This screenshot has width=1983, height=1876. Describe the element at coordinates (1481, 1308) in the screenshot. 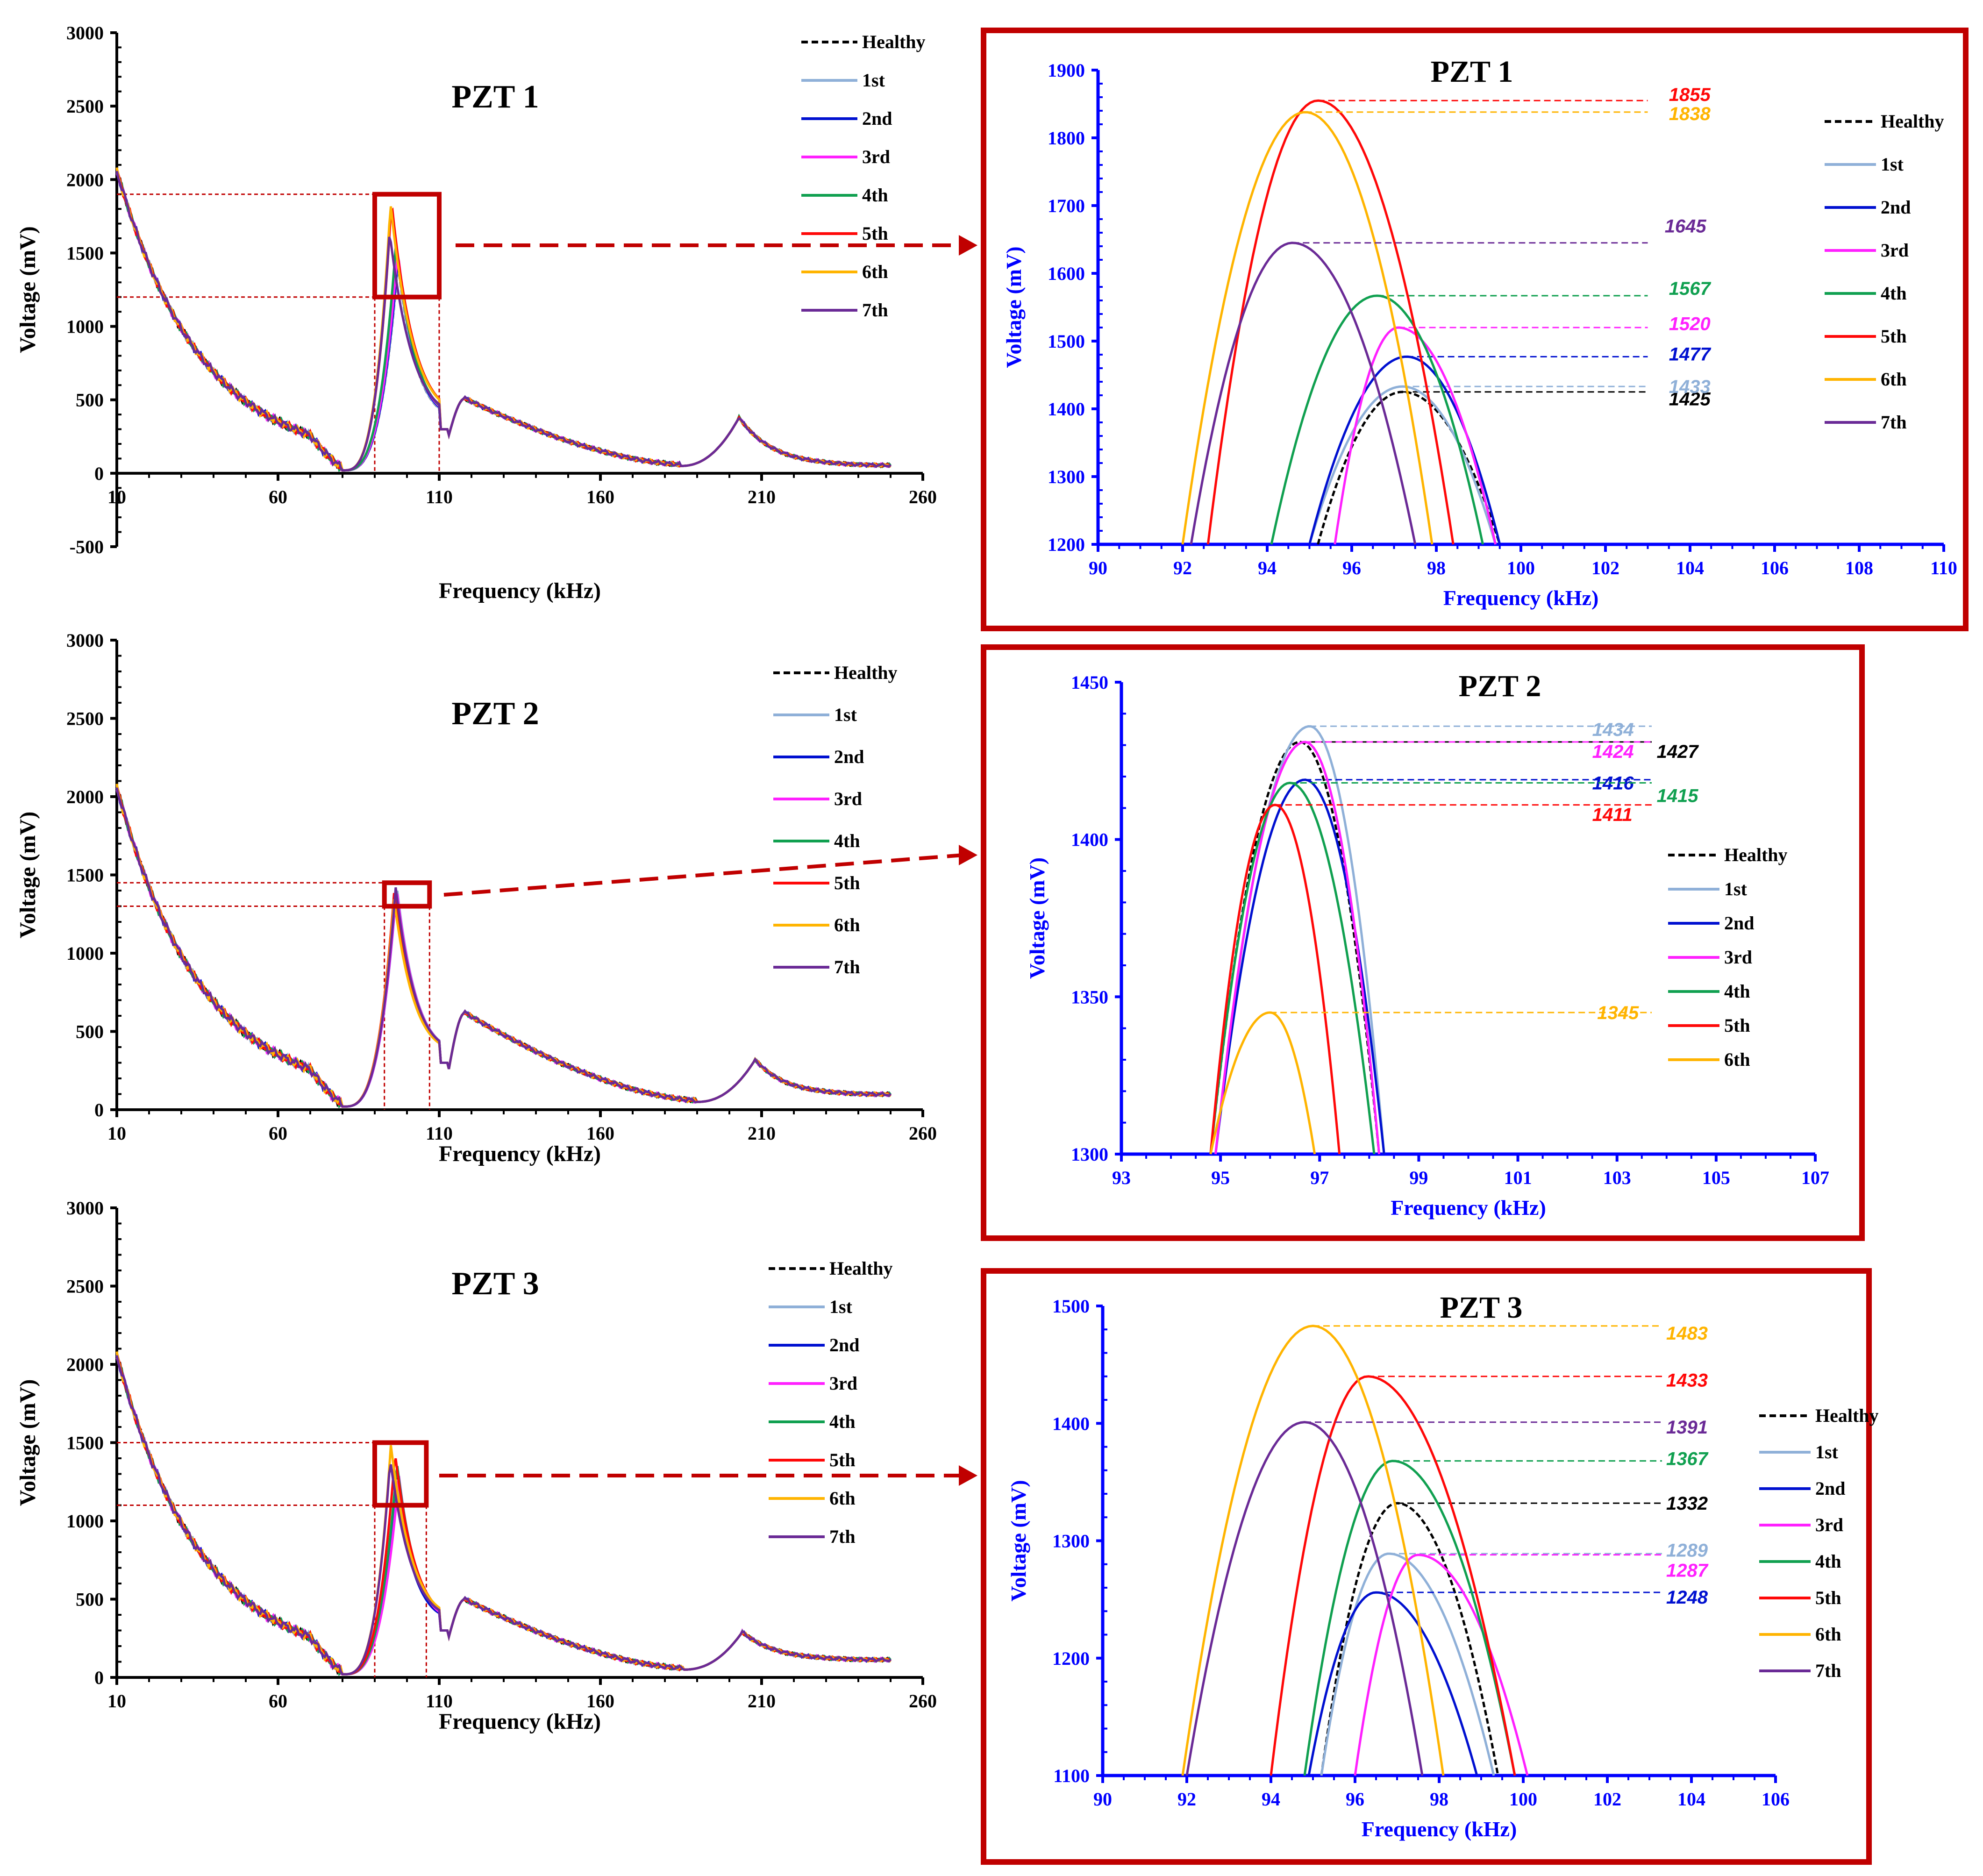

I see `chart-title: PZT 3` at that location.